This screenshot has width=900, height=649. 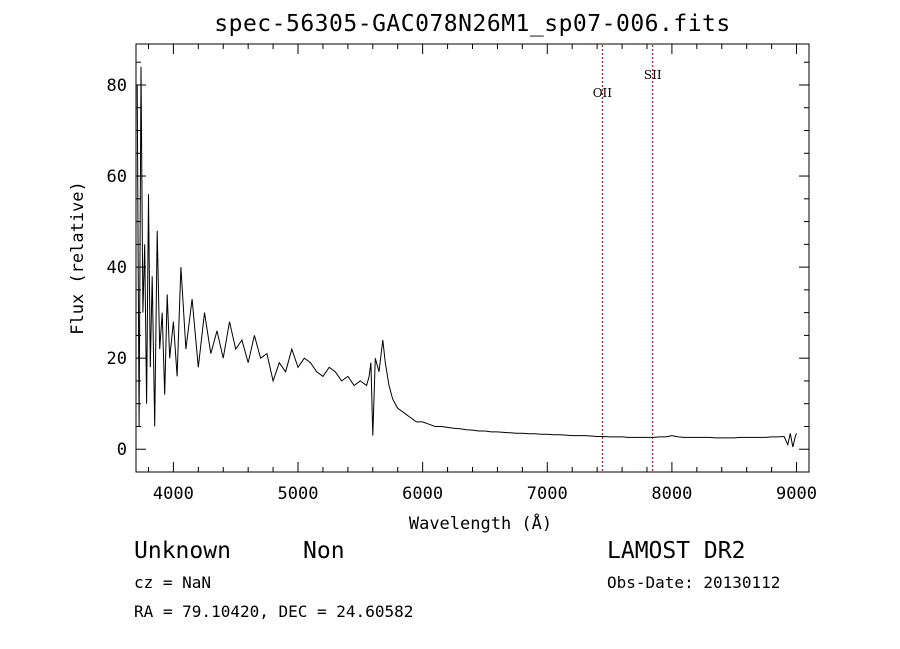 I want to click on x-tick-label: 4000, so click(x=173, y=494).